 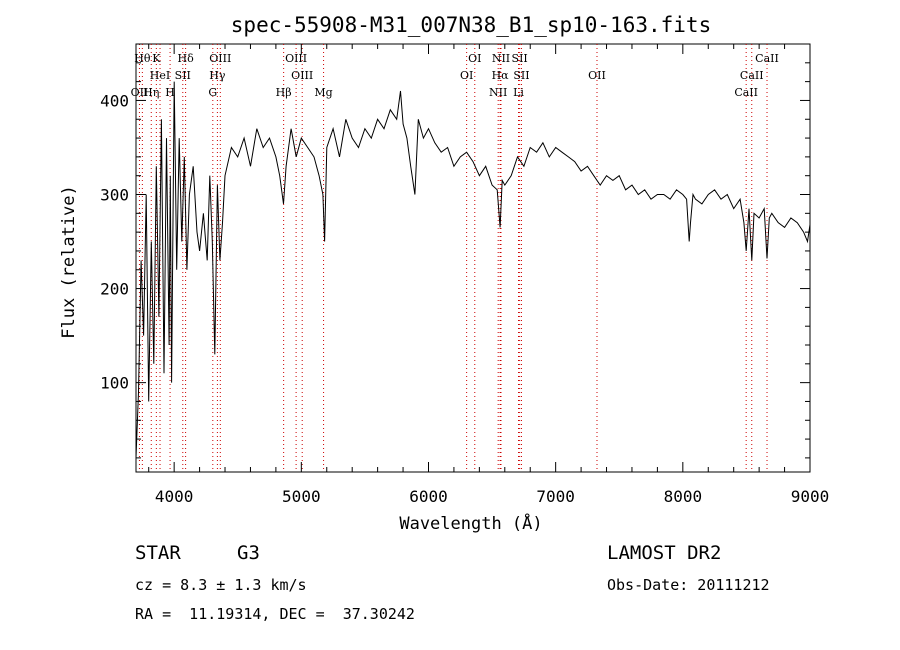 What do you see at coordinates (212, 92) in the screenshot?
I see `line-label: G` at bounding box center [212, 92].